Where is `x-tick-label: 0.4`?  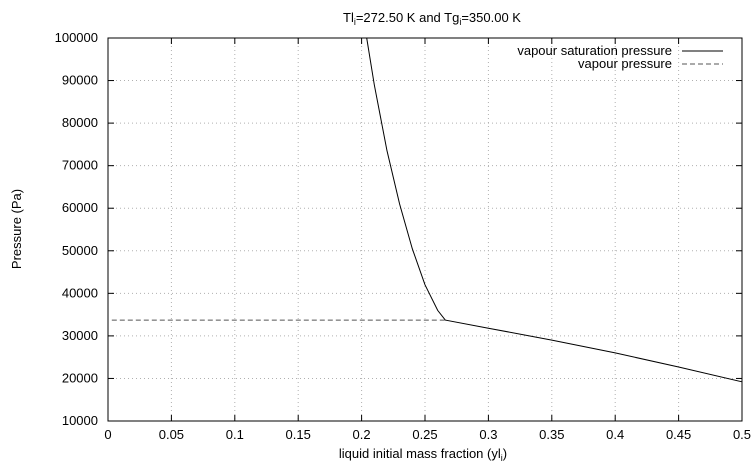
x-tick-label: 0.4 is located at coordinates (615, 434).